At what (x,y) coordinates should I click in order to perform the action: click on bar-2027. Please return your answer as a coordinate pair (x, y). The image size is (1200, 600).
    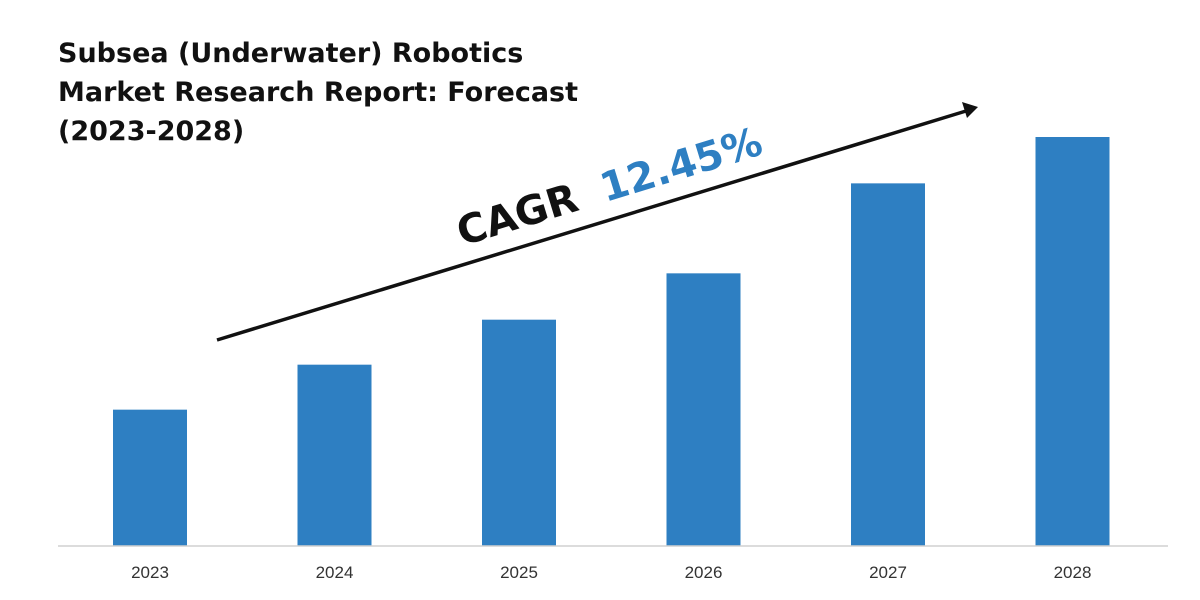
    Looking at the image, I should click on (888, 364).